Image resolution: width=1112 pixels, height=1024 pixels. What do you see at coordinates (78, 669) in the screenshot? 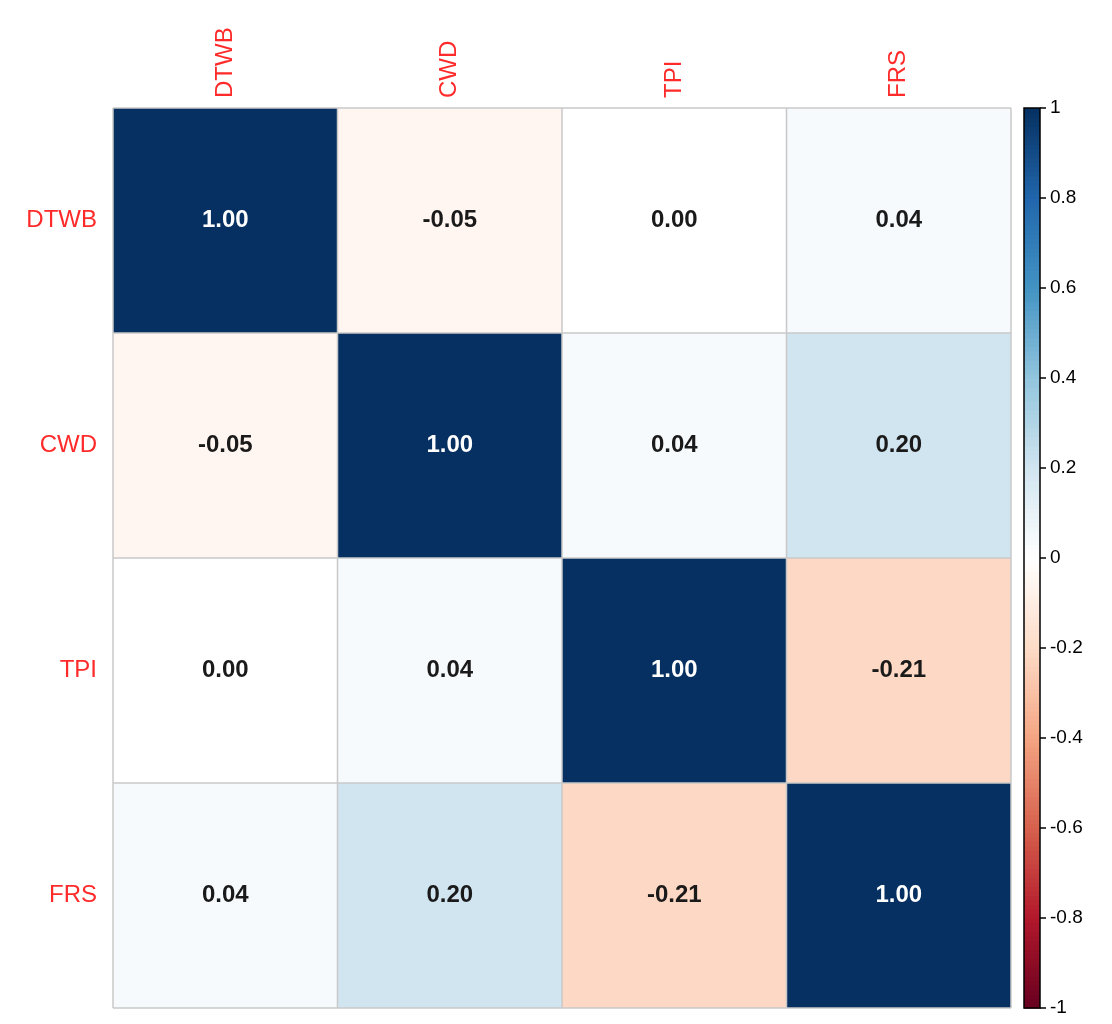
I see `y-tick-label: TPI` at bounding box center [78, 669].